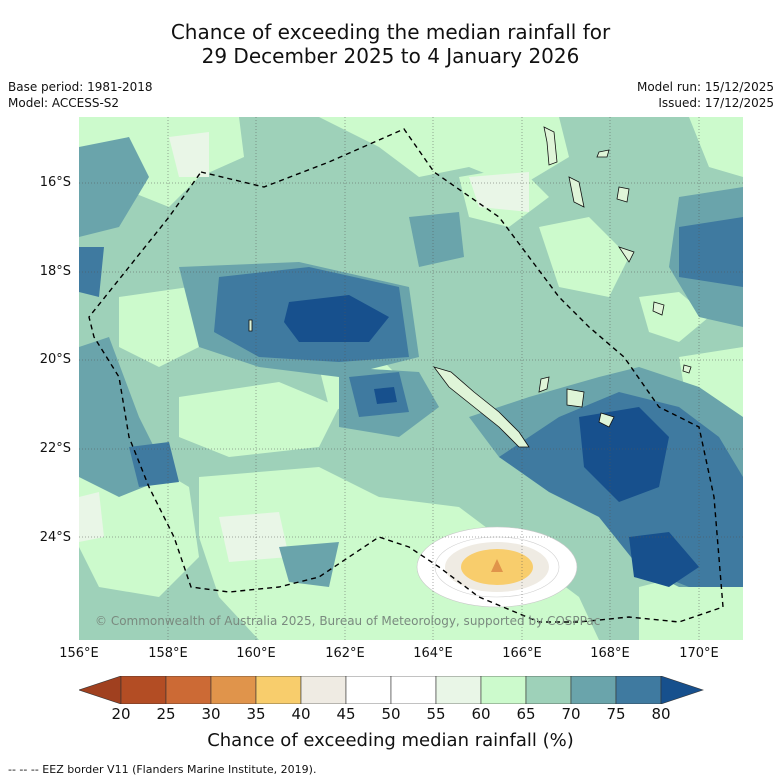  What do you see at coordinates (100, 690) in the screenshot?
I see `colorbar-extend-low` at bounding box center [100, 690].